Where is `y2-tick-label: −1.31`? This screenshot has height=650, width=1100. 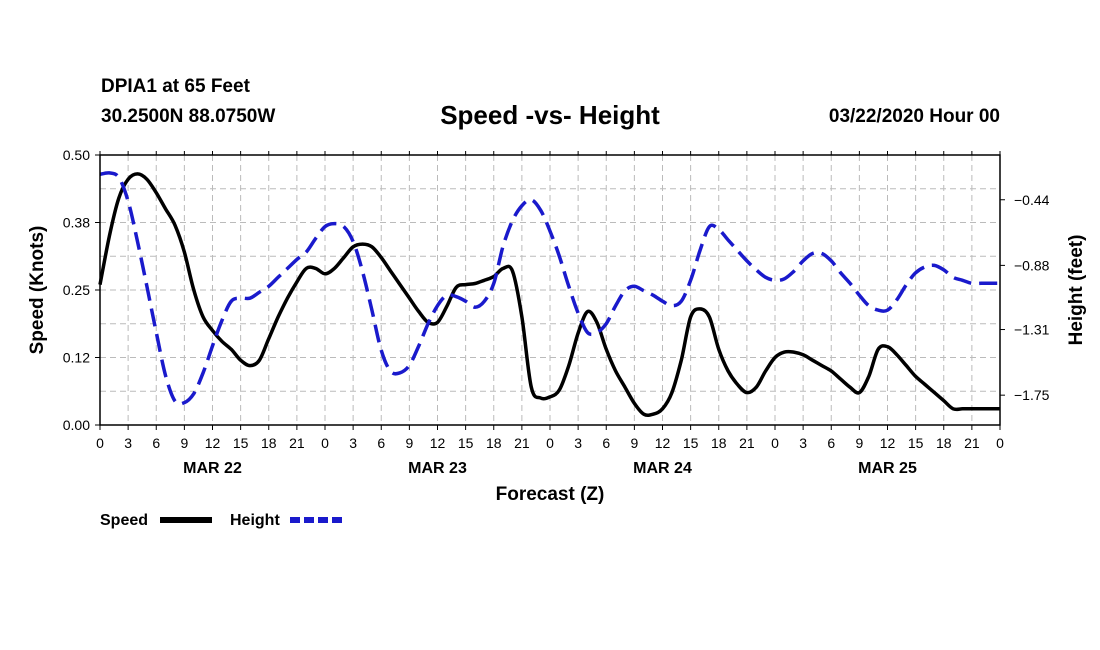
y2-tick-label: −1.31 is located at coordinates (1032, 330).